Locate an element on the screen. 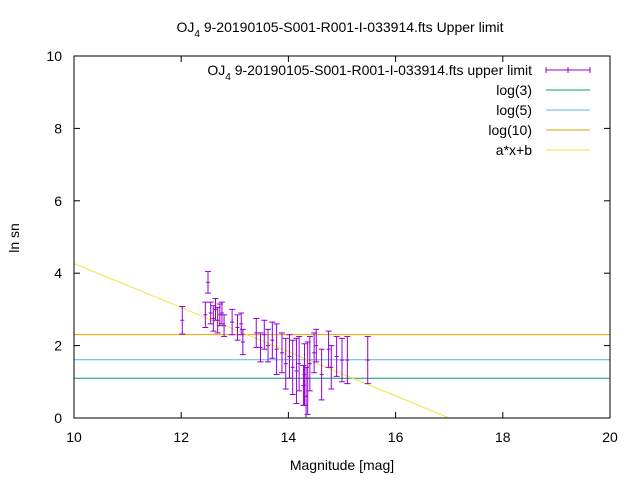 This screenshot has height=480, width=640. x-tick-label: 14 is located at coordinates (289, 437).